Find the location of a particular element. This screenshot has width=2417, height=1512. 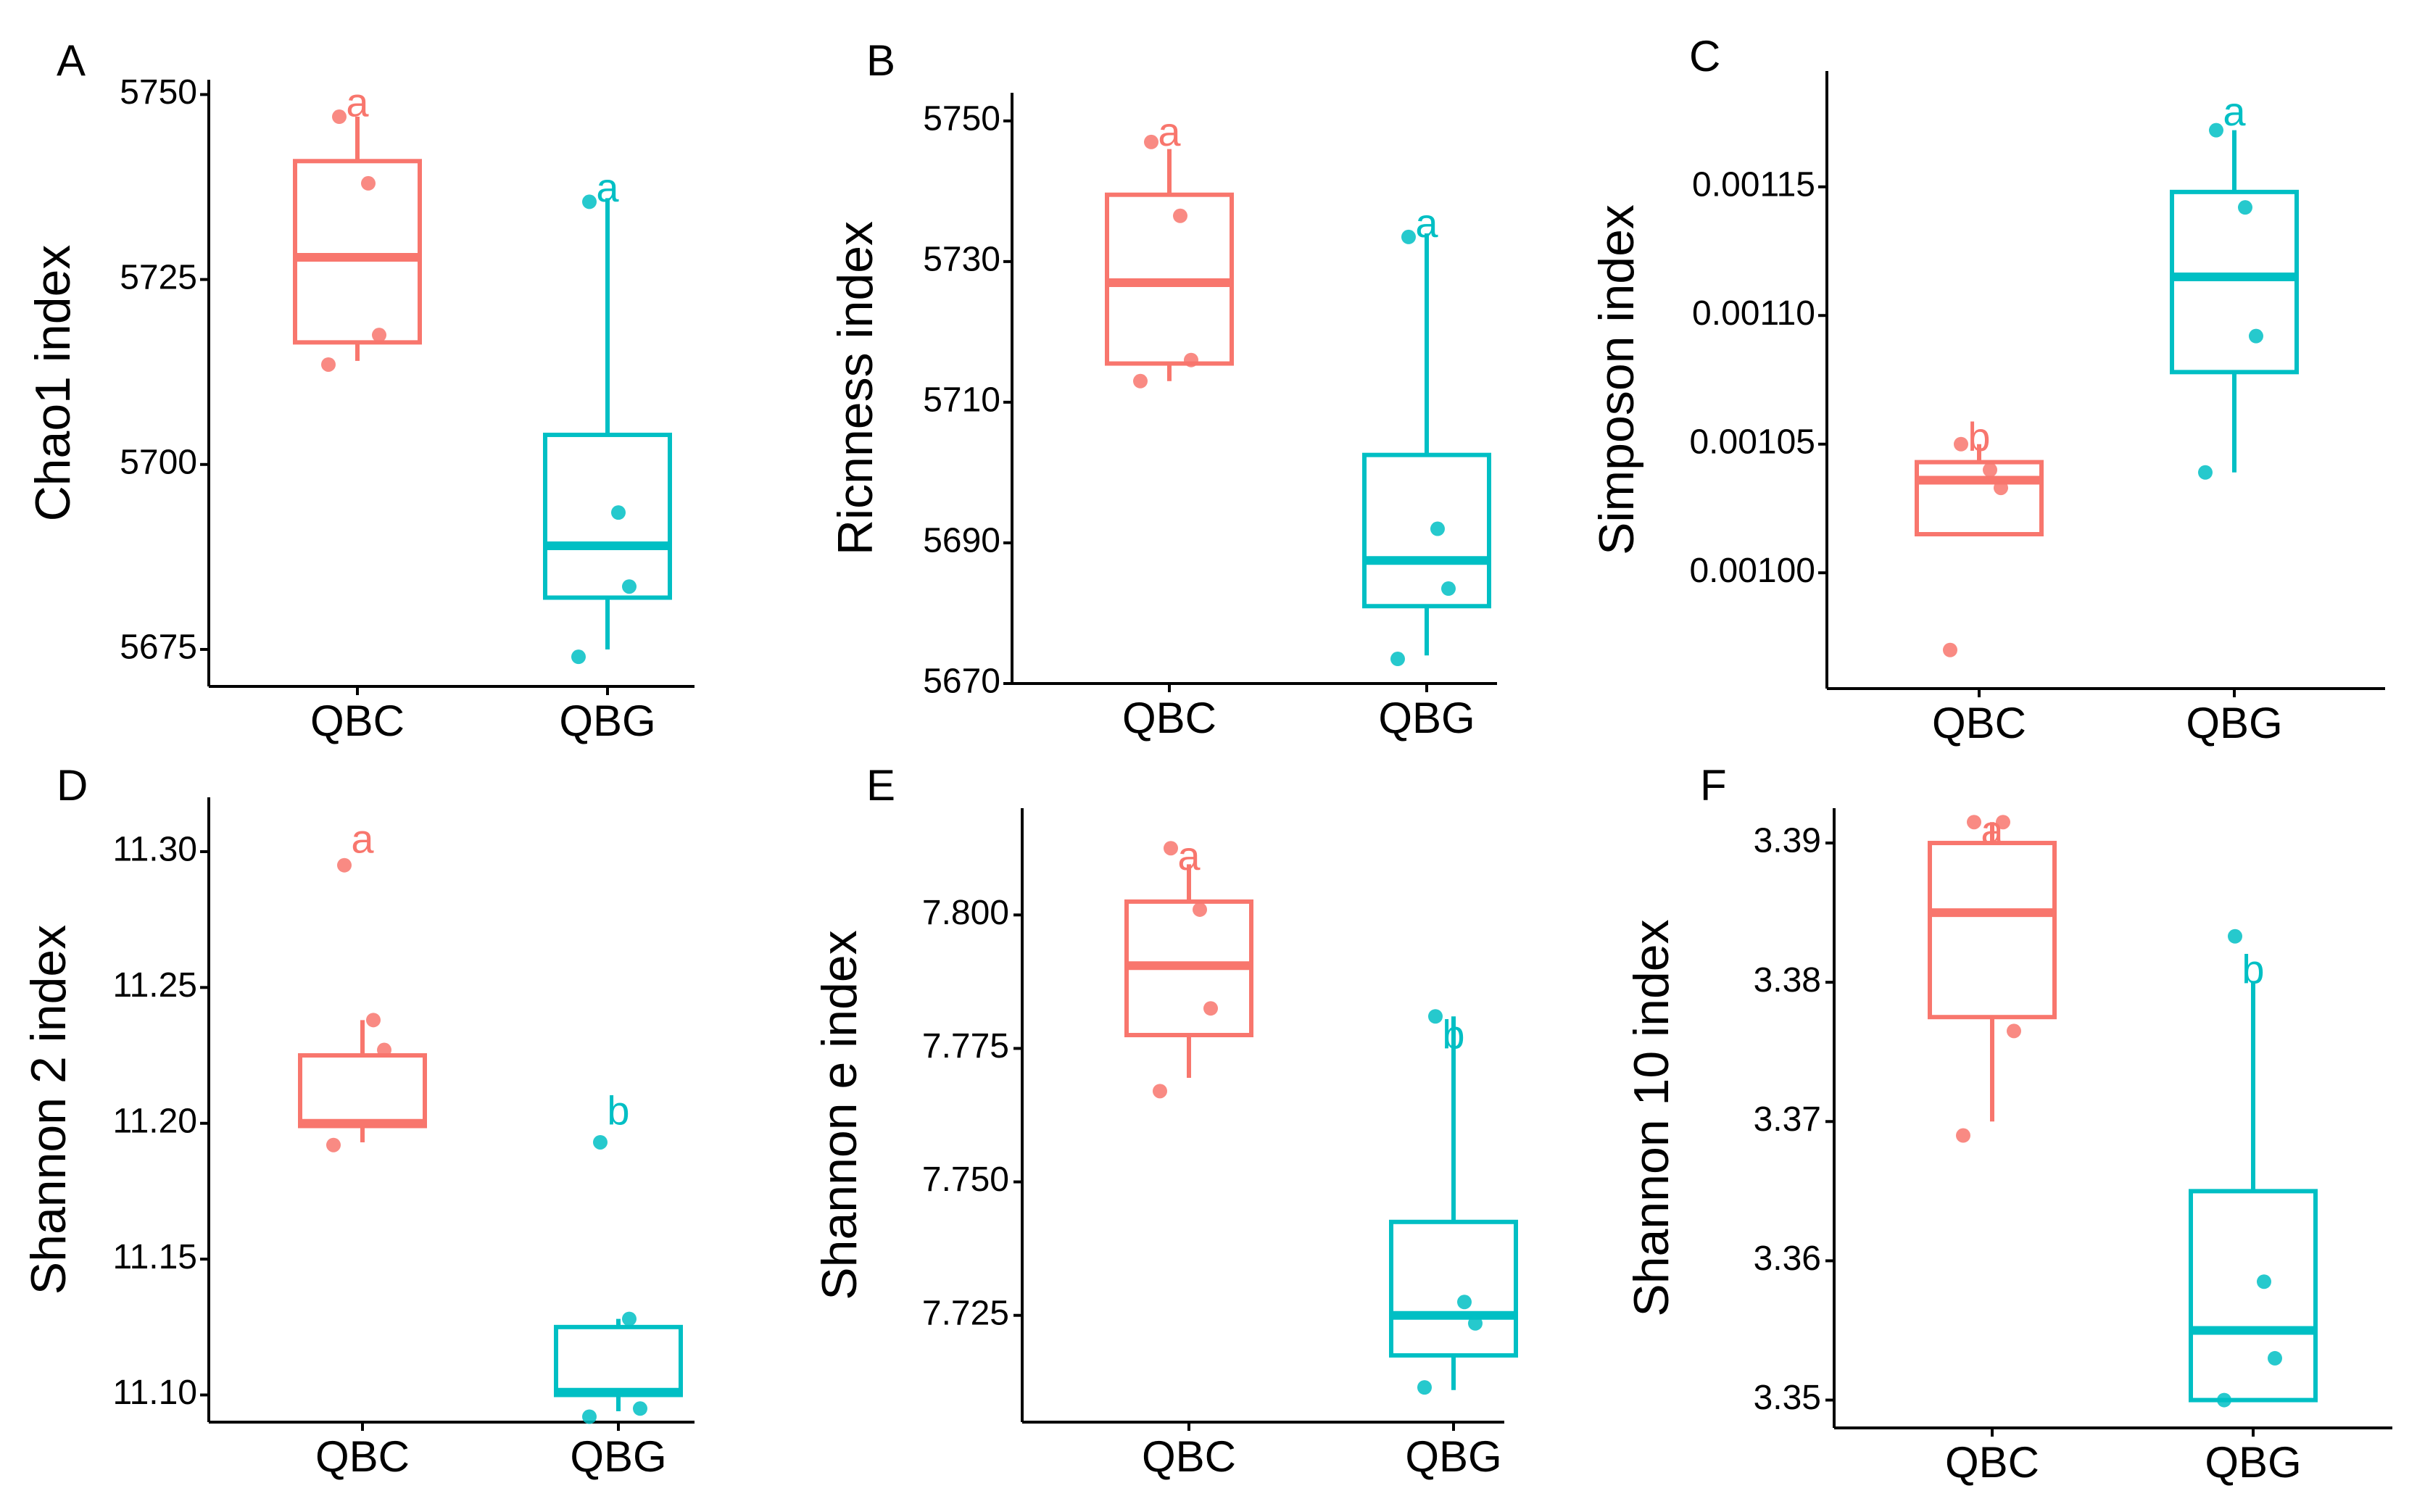

y-tick-label: 5725 is located at coordinates (158, 277).